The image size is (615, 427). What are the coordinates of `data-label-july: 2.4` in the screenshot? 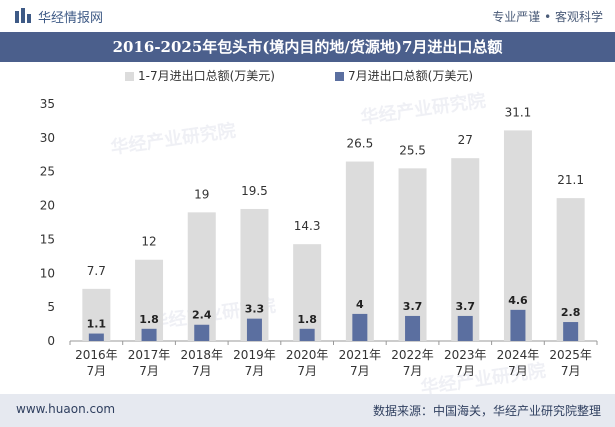 It's located at (202, 315).